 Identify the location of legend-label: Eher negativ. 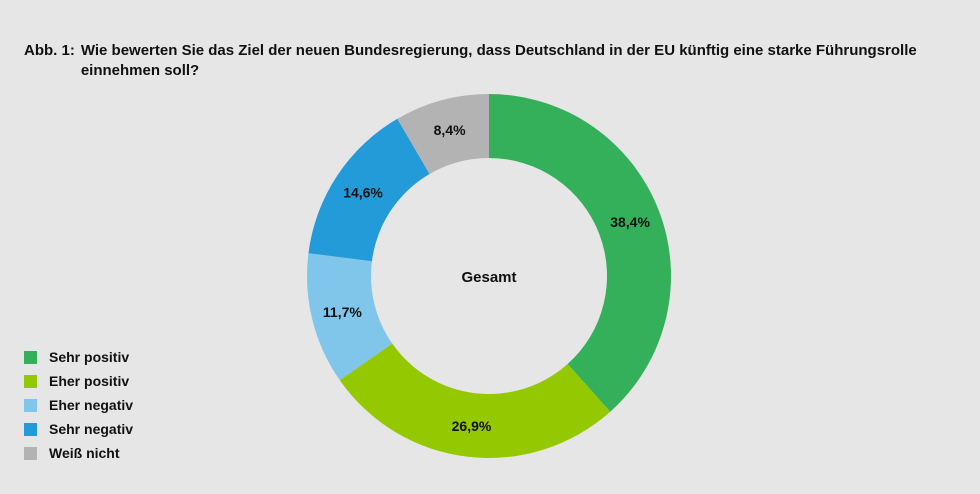
(91, 405).